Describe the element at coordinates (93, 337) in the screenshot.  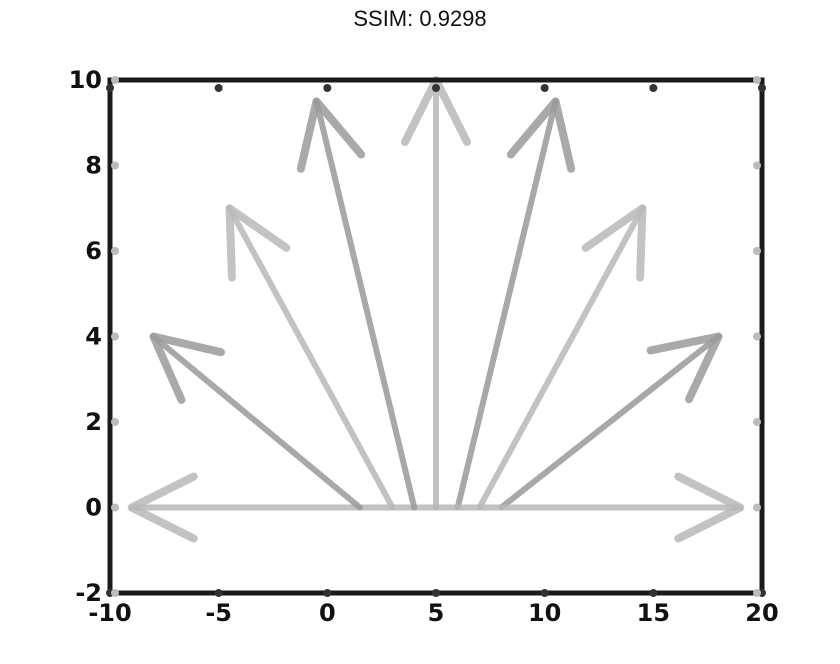
I see `y-tick-label: 4` at that location.